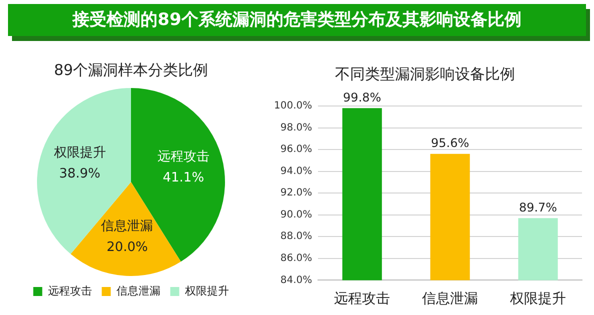 Image resolution: width=594 pixels, height=315 pixels. I want to click on y-tick-label: 92.0%, so click(296, 193).